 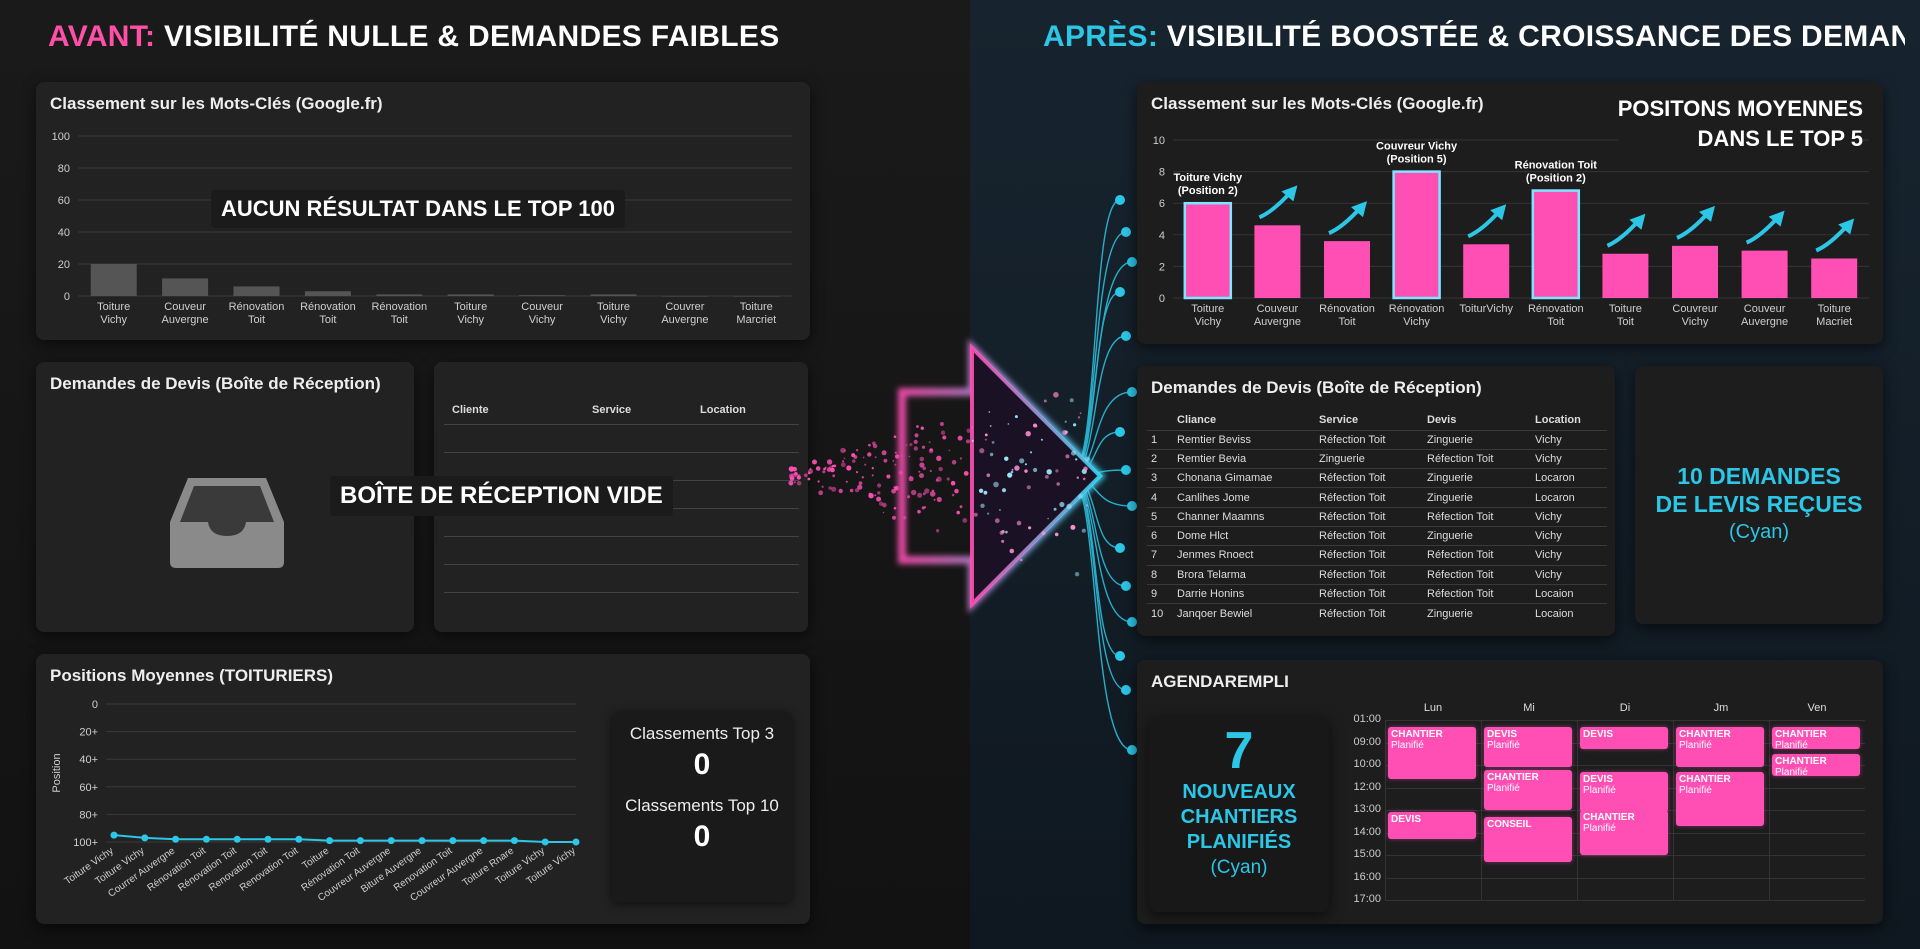 What do you see at coordinates (1442, 419) in the screenshot?
I see `column-header: Devis` at bounding box center [1442, 419].